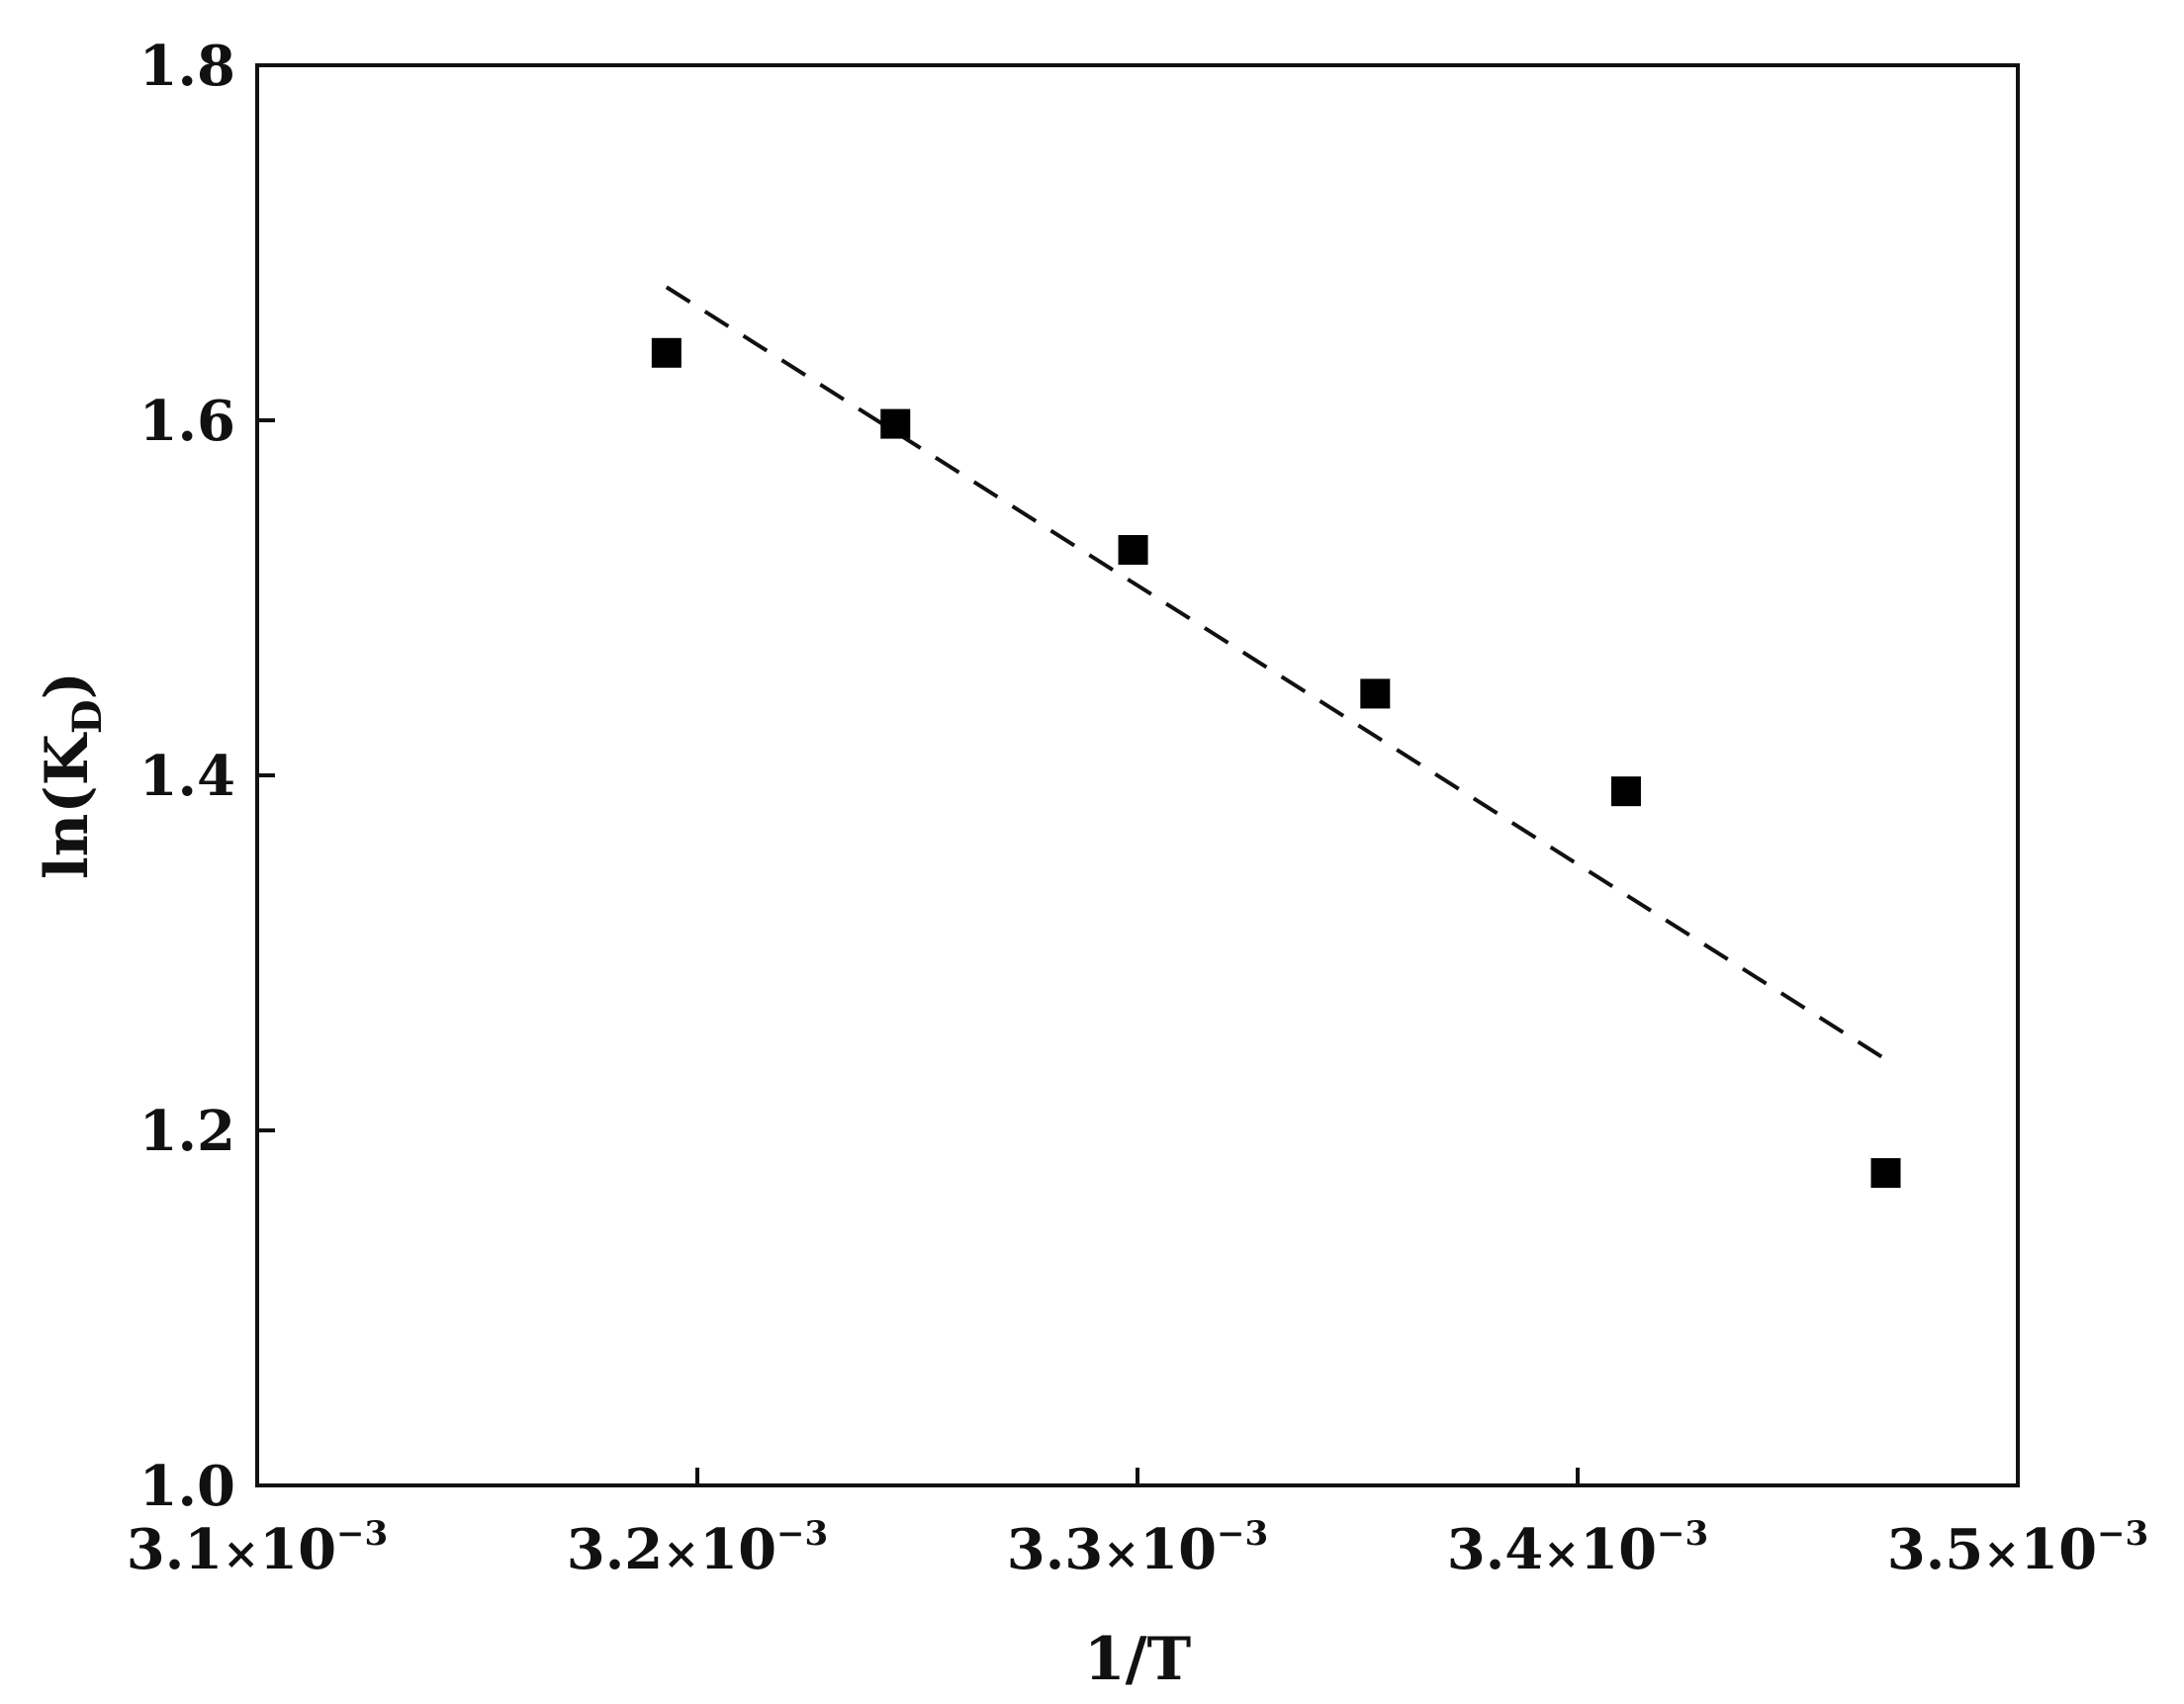 This screenshot has width=2184, height=1704. Describe the element at coordinates (697, 1548) in the screenshot. I see `x-tick-label: 3.2×10⁻³` at that location.